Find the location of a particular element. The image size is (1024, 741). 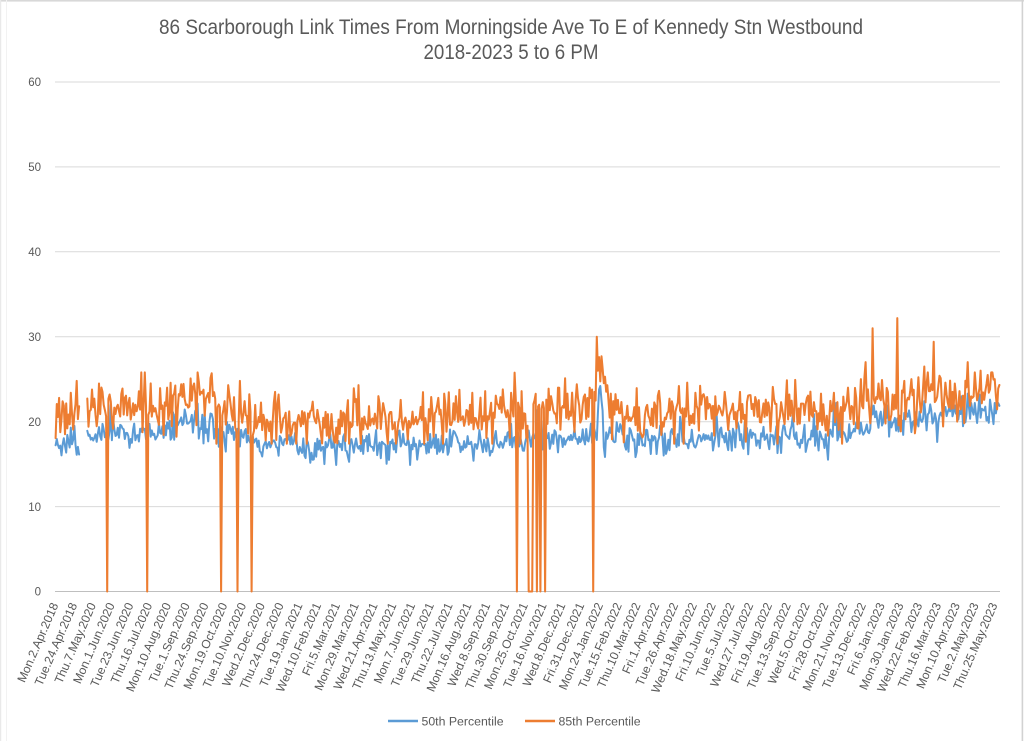

svg-text: 60 is located at coordinates (34, 83).